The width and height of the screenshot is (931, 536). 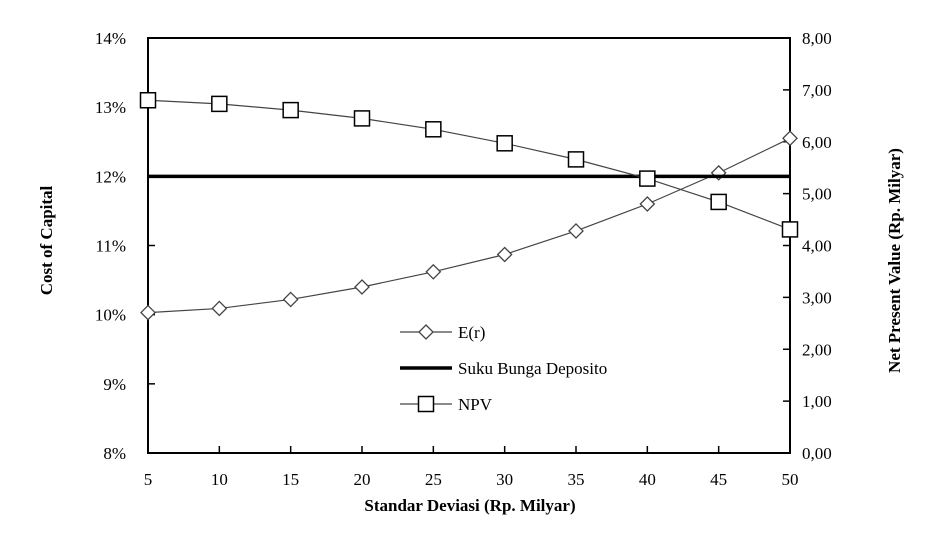 What do you see at coordinates (110, 107) in the screenshot?
I see `left-tick-label: 13%` at bounding box center [110, 107].